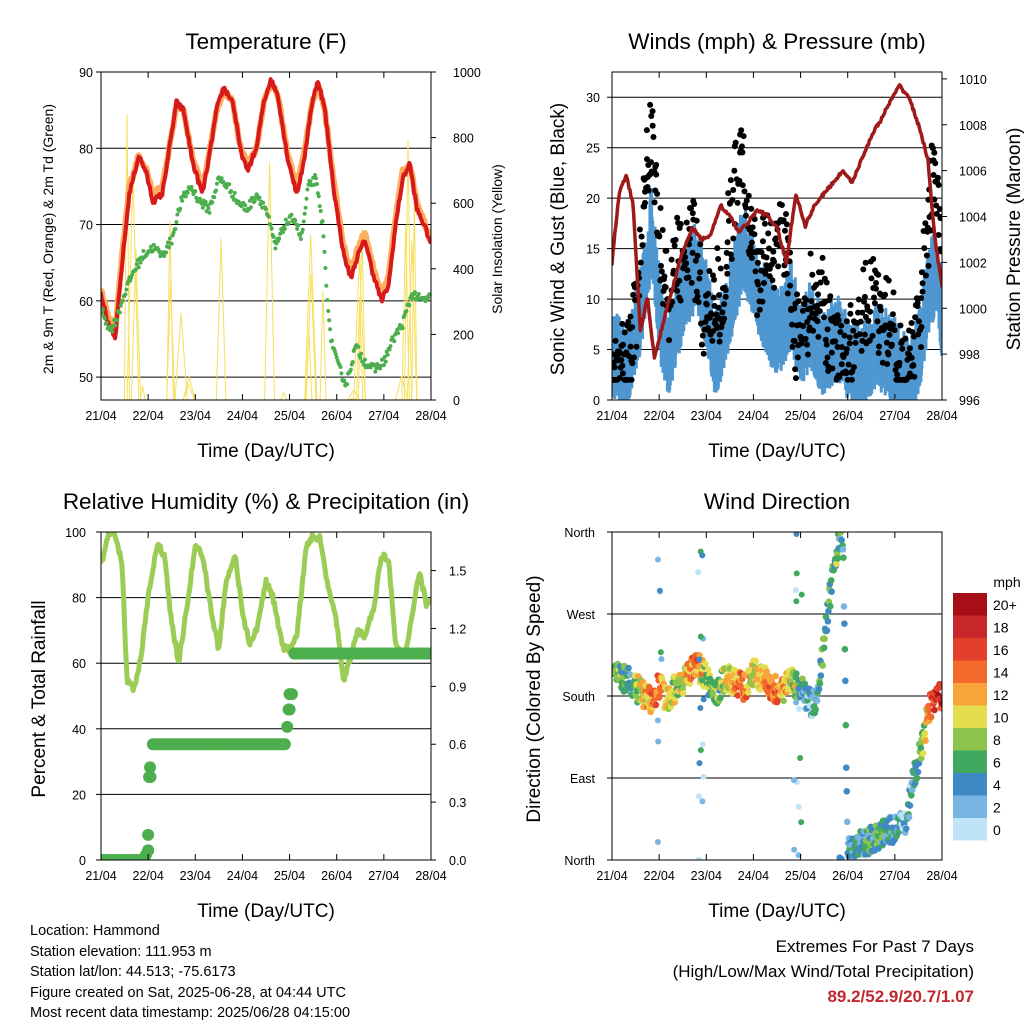 This screenshot has width=1024, height=1024. I want to click on humidity-xlabel: Time (Day/UTC), so click(266, 911).